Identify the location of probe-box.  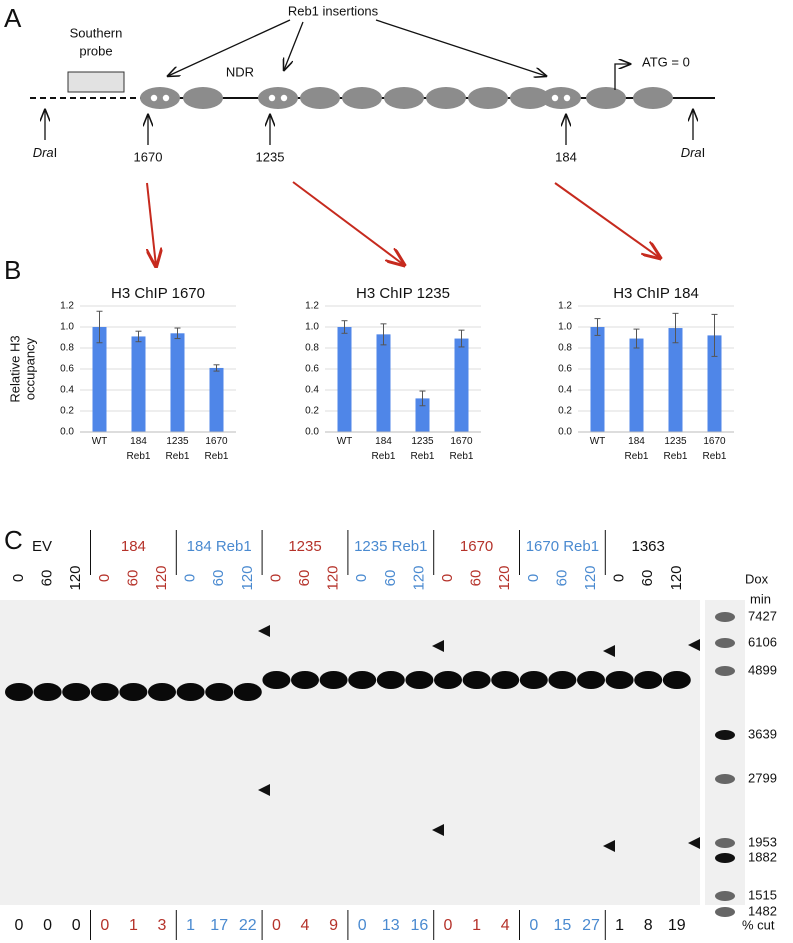
(96, 82).